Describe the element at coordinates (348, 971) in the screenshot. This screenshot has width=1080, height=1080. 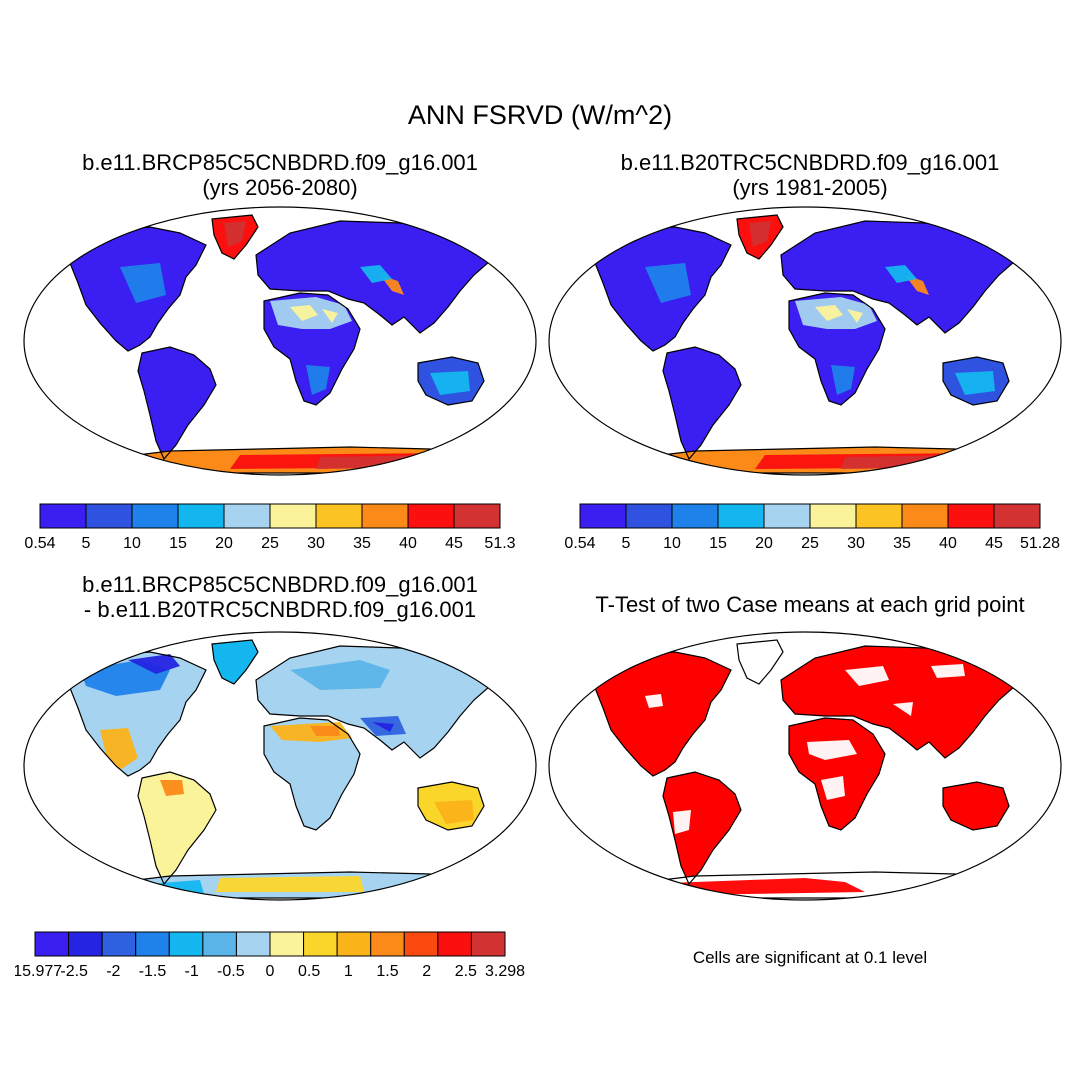
I see `colorbar-label: 1` at that location.